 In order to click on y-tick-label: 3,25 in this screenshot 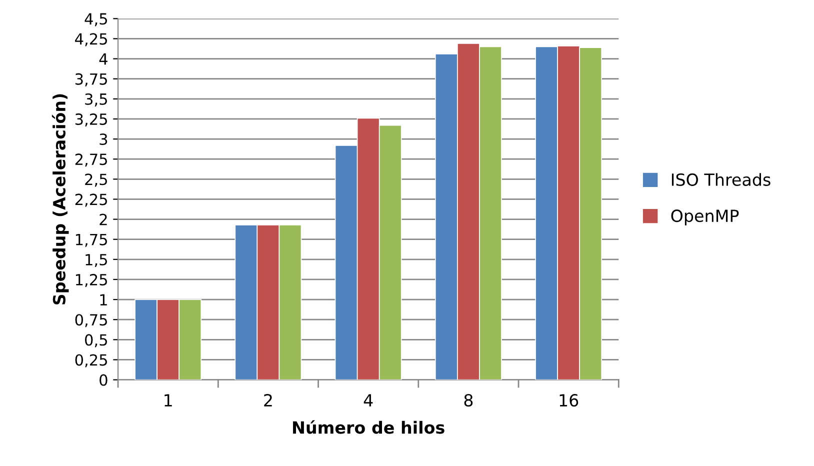, I will do `click(91, 120)`.